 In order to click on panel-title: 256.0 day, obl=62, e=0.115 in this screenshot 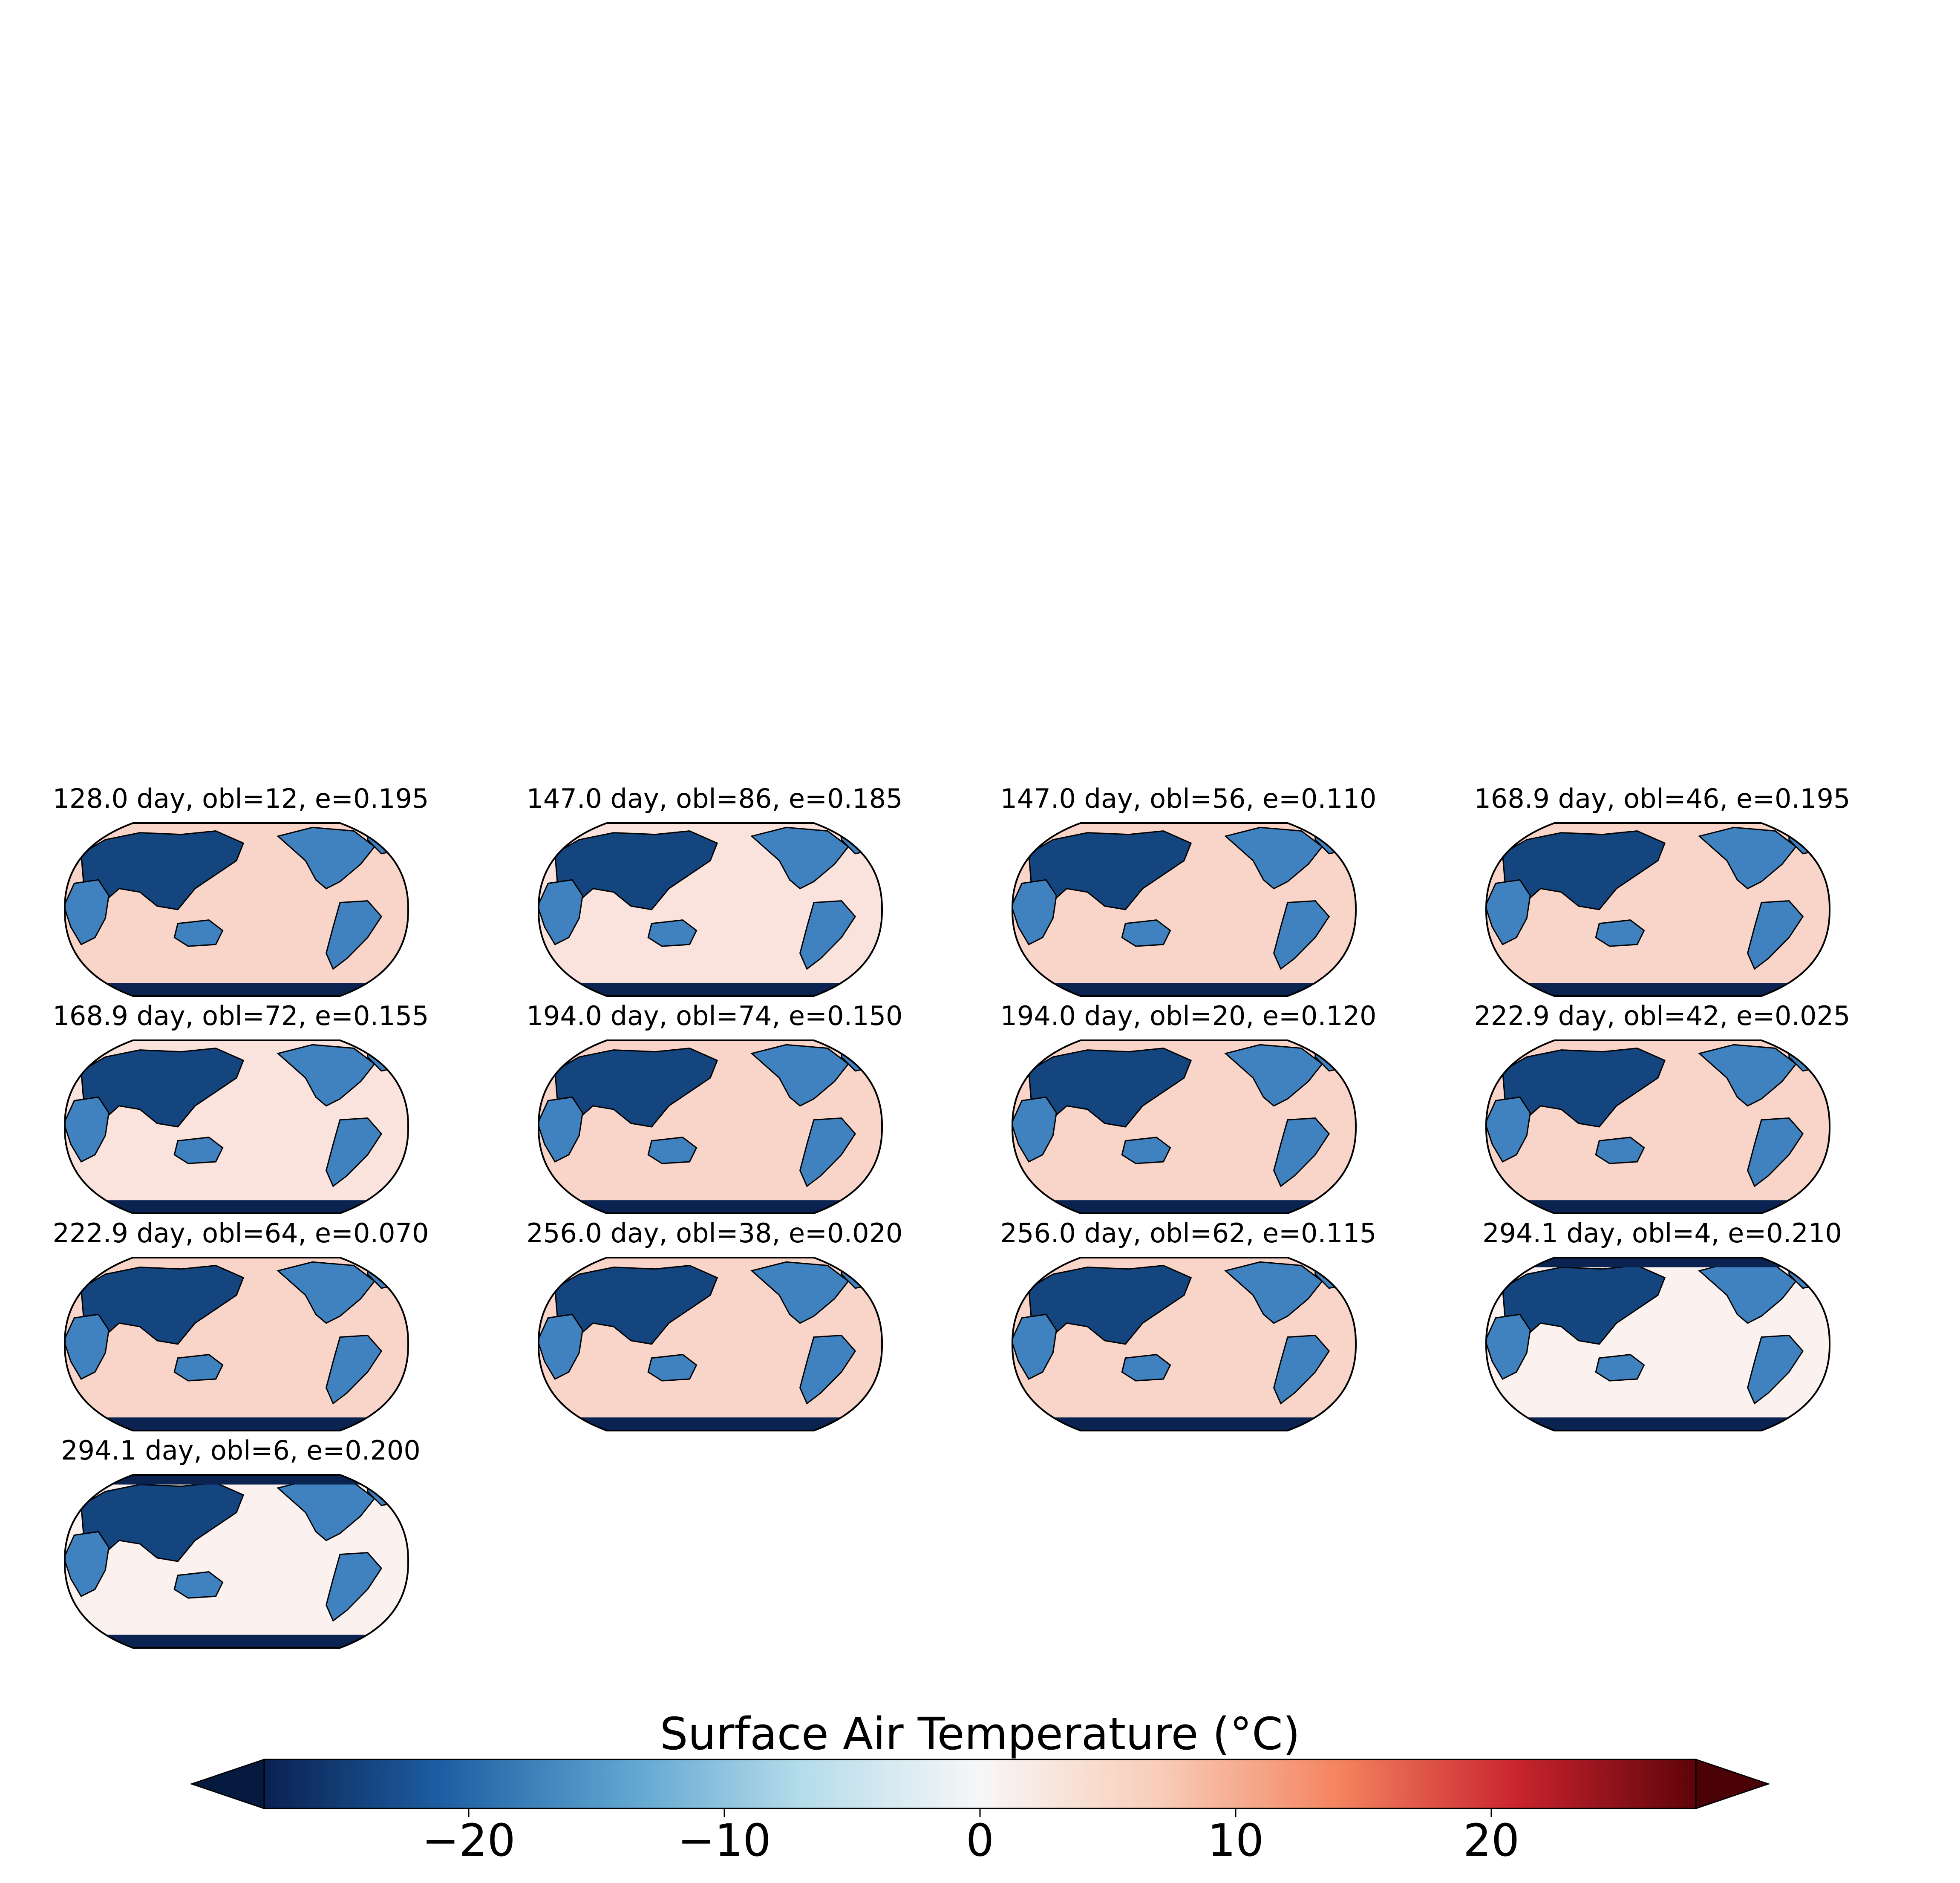, I will do `click(1188, 1233)`.